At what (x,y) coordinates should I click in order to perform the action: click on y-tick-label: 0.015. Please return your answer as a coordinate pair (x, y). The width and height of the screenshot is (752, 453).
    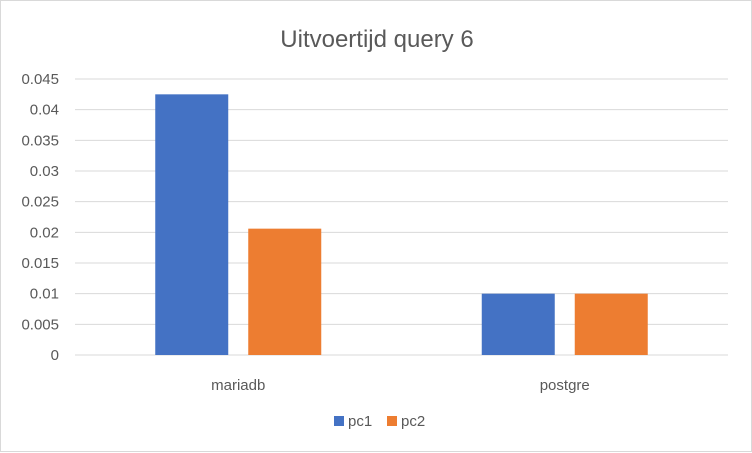
    Looking at the image, I should click on (40, 263).